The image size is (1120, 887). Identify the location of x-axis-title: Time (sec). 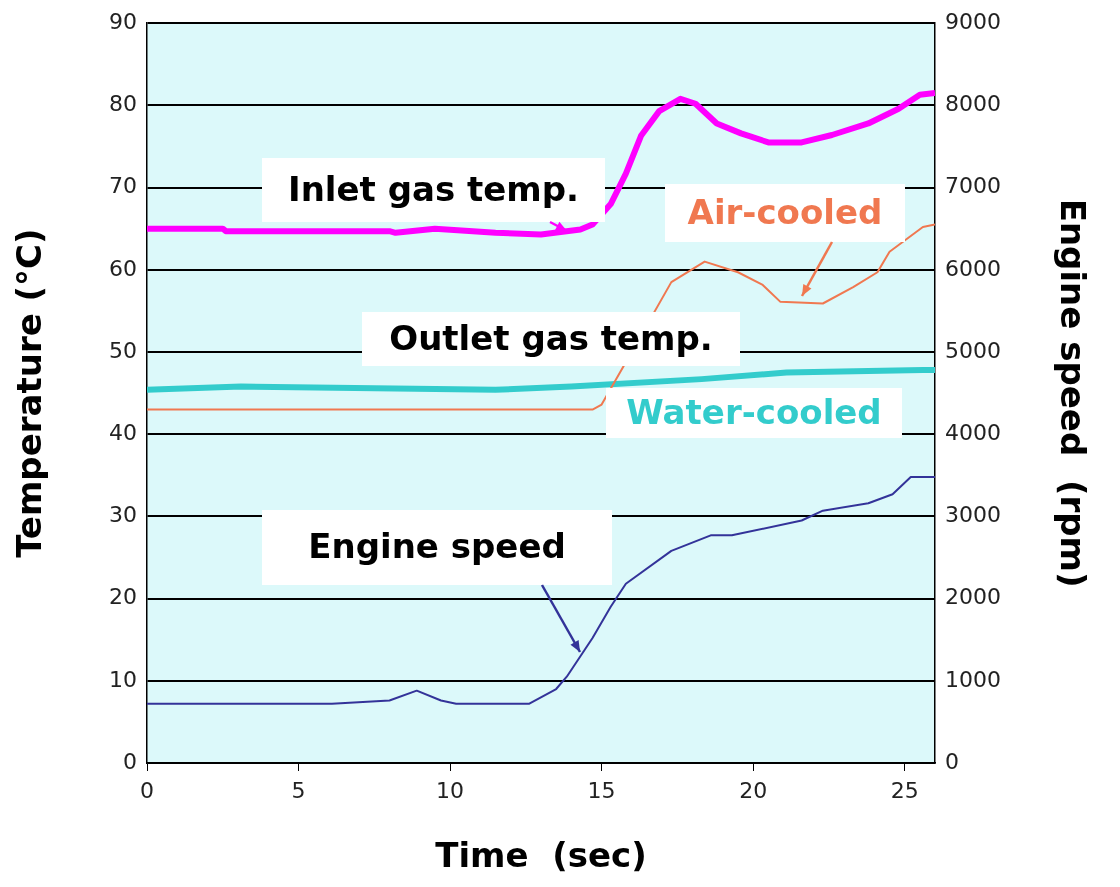
(541, 855).